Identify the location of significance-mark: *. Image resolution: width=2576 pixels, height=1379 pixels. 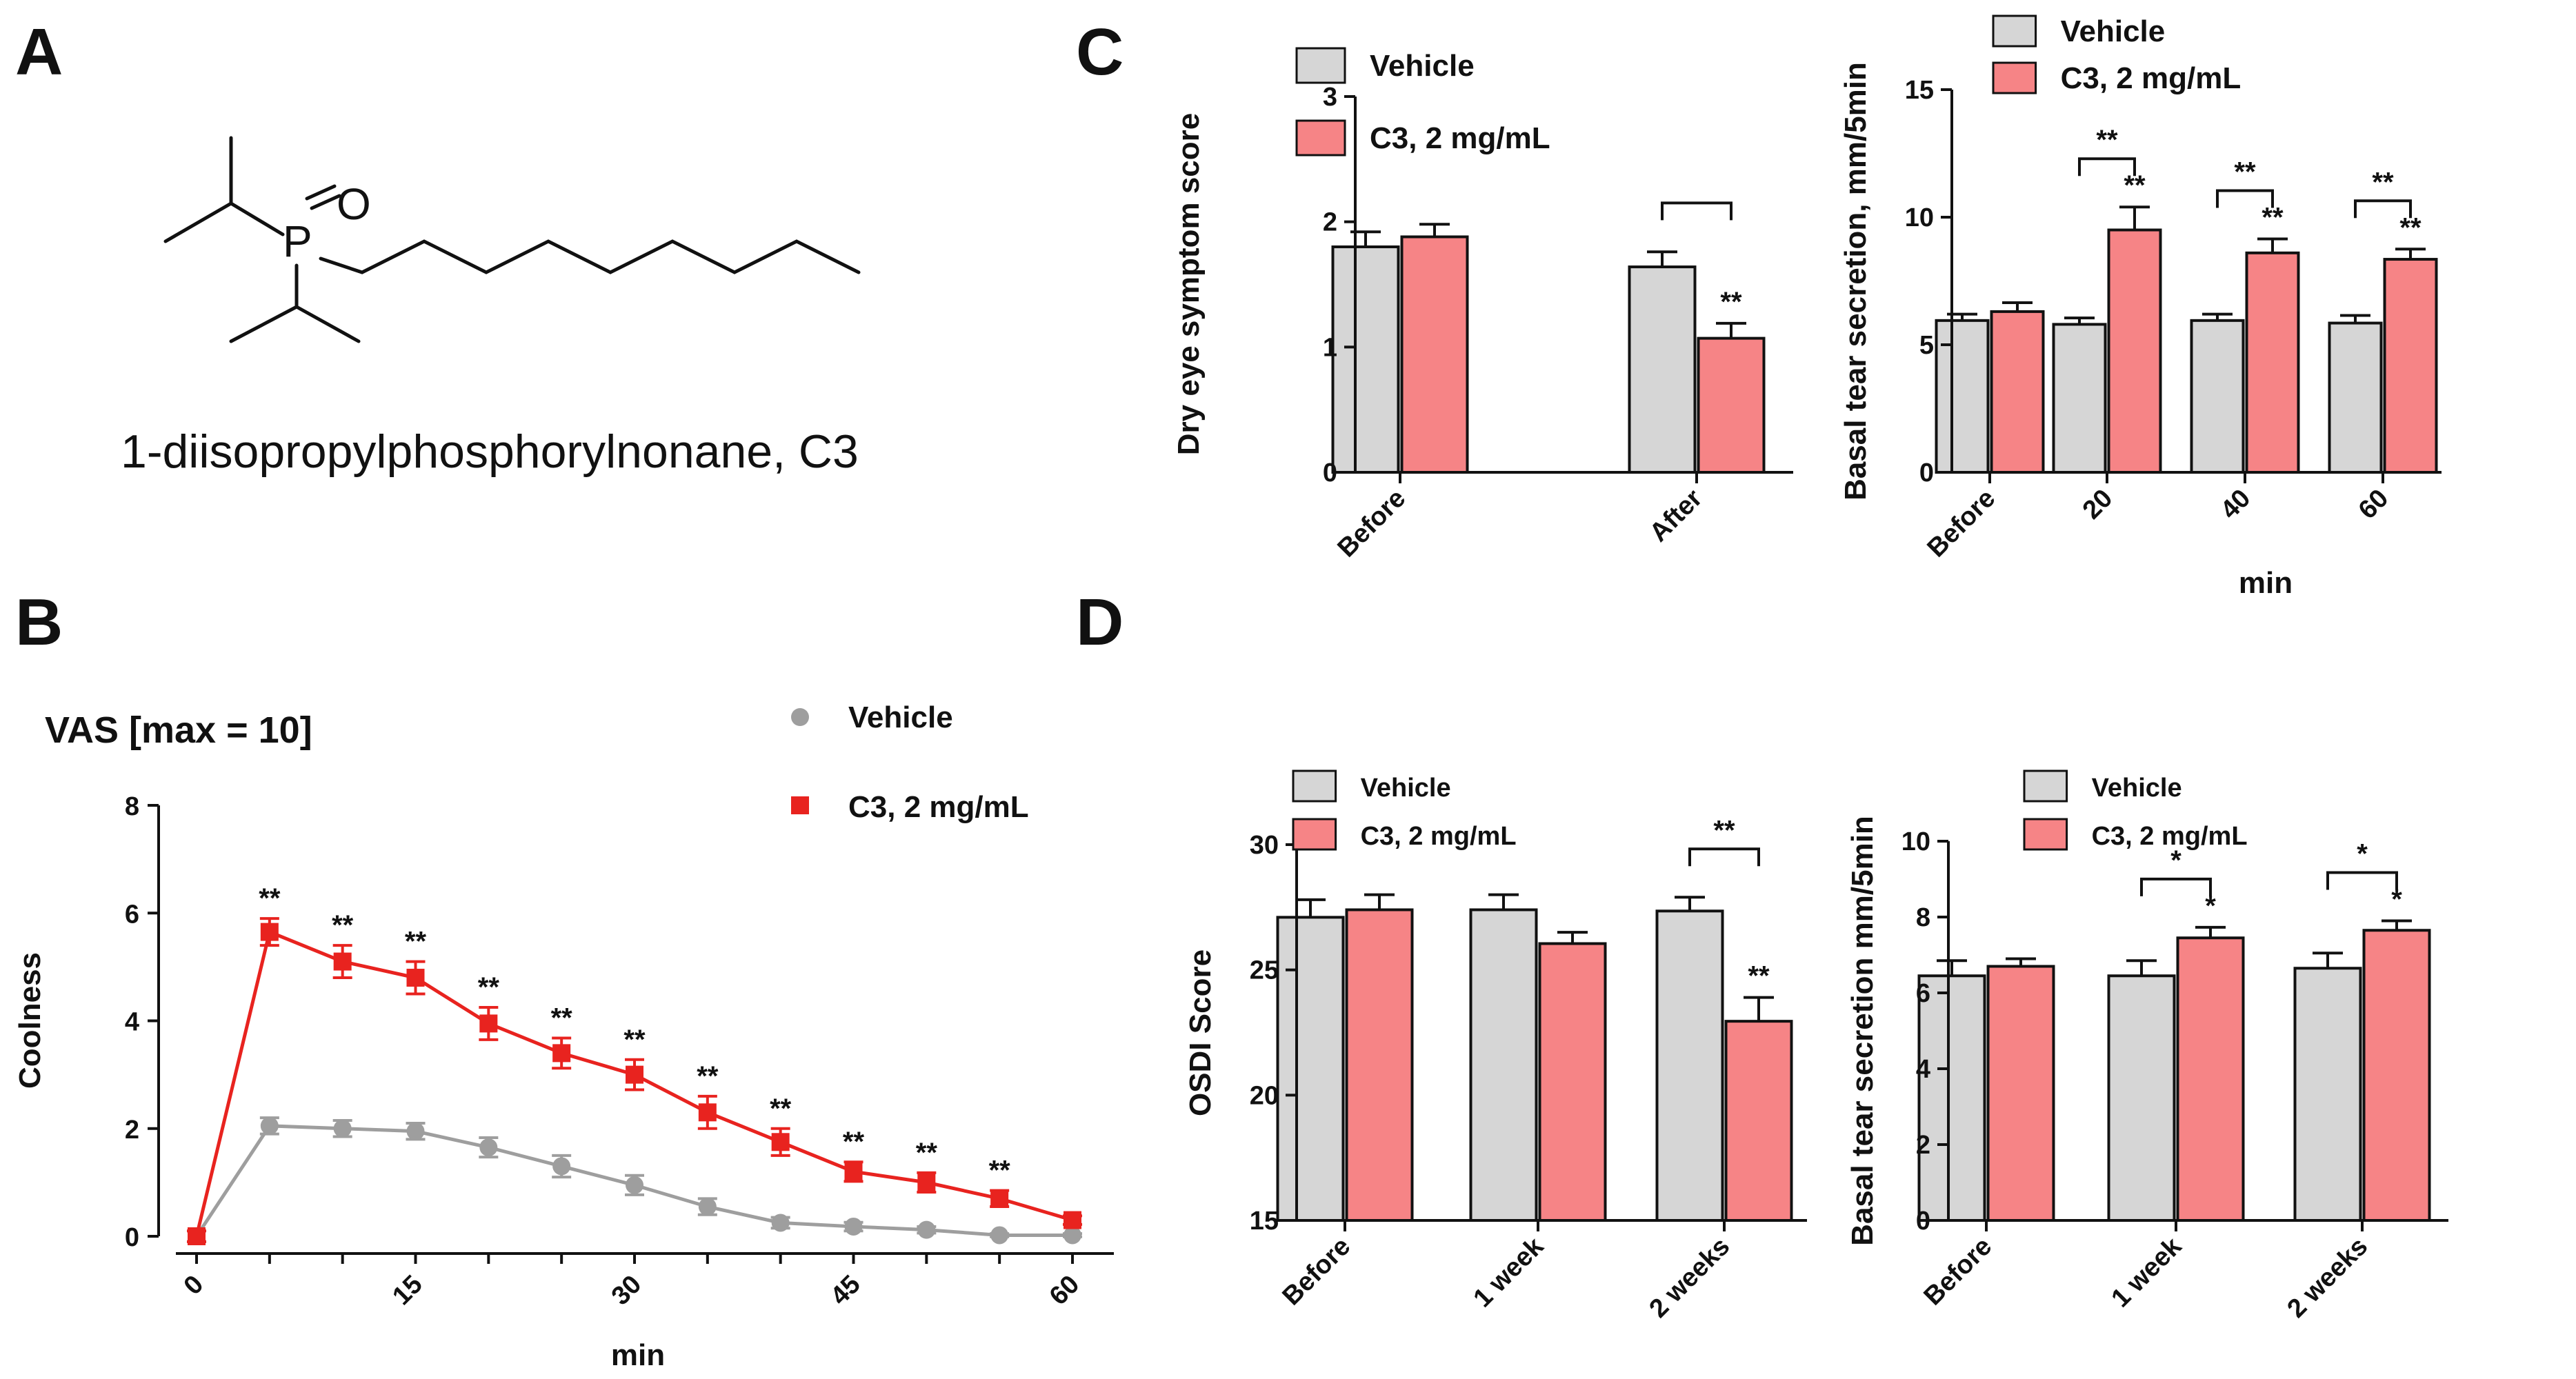
(2175, 860).